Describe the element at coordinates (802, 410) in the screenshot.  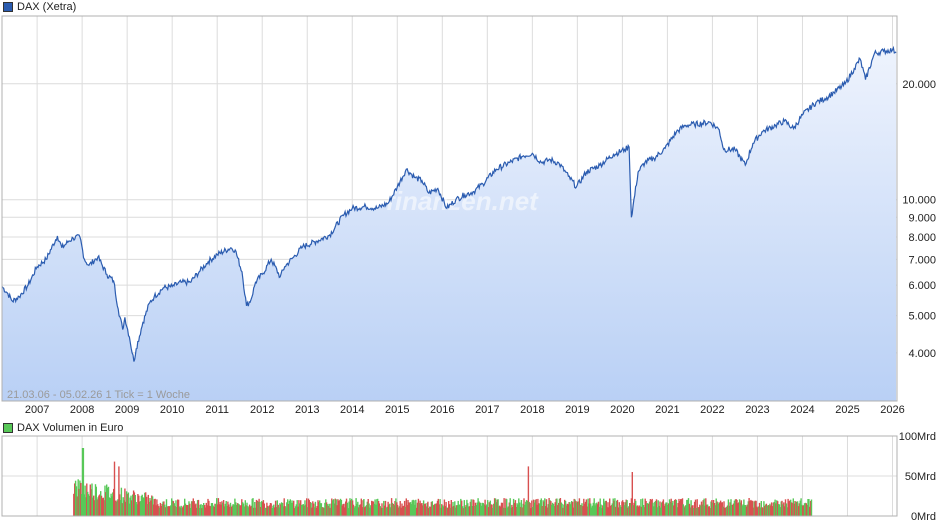
I see `x-tick-label: 2024` at that location.